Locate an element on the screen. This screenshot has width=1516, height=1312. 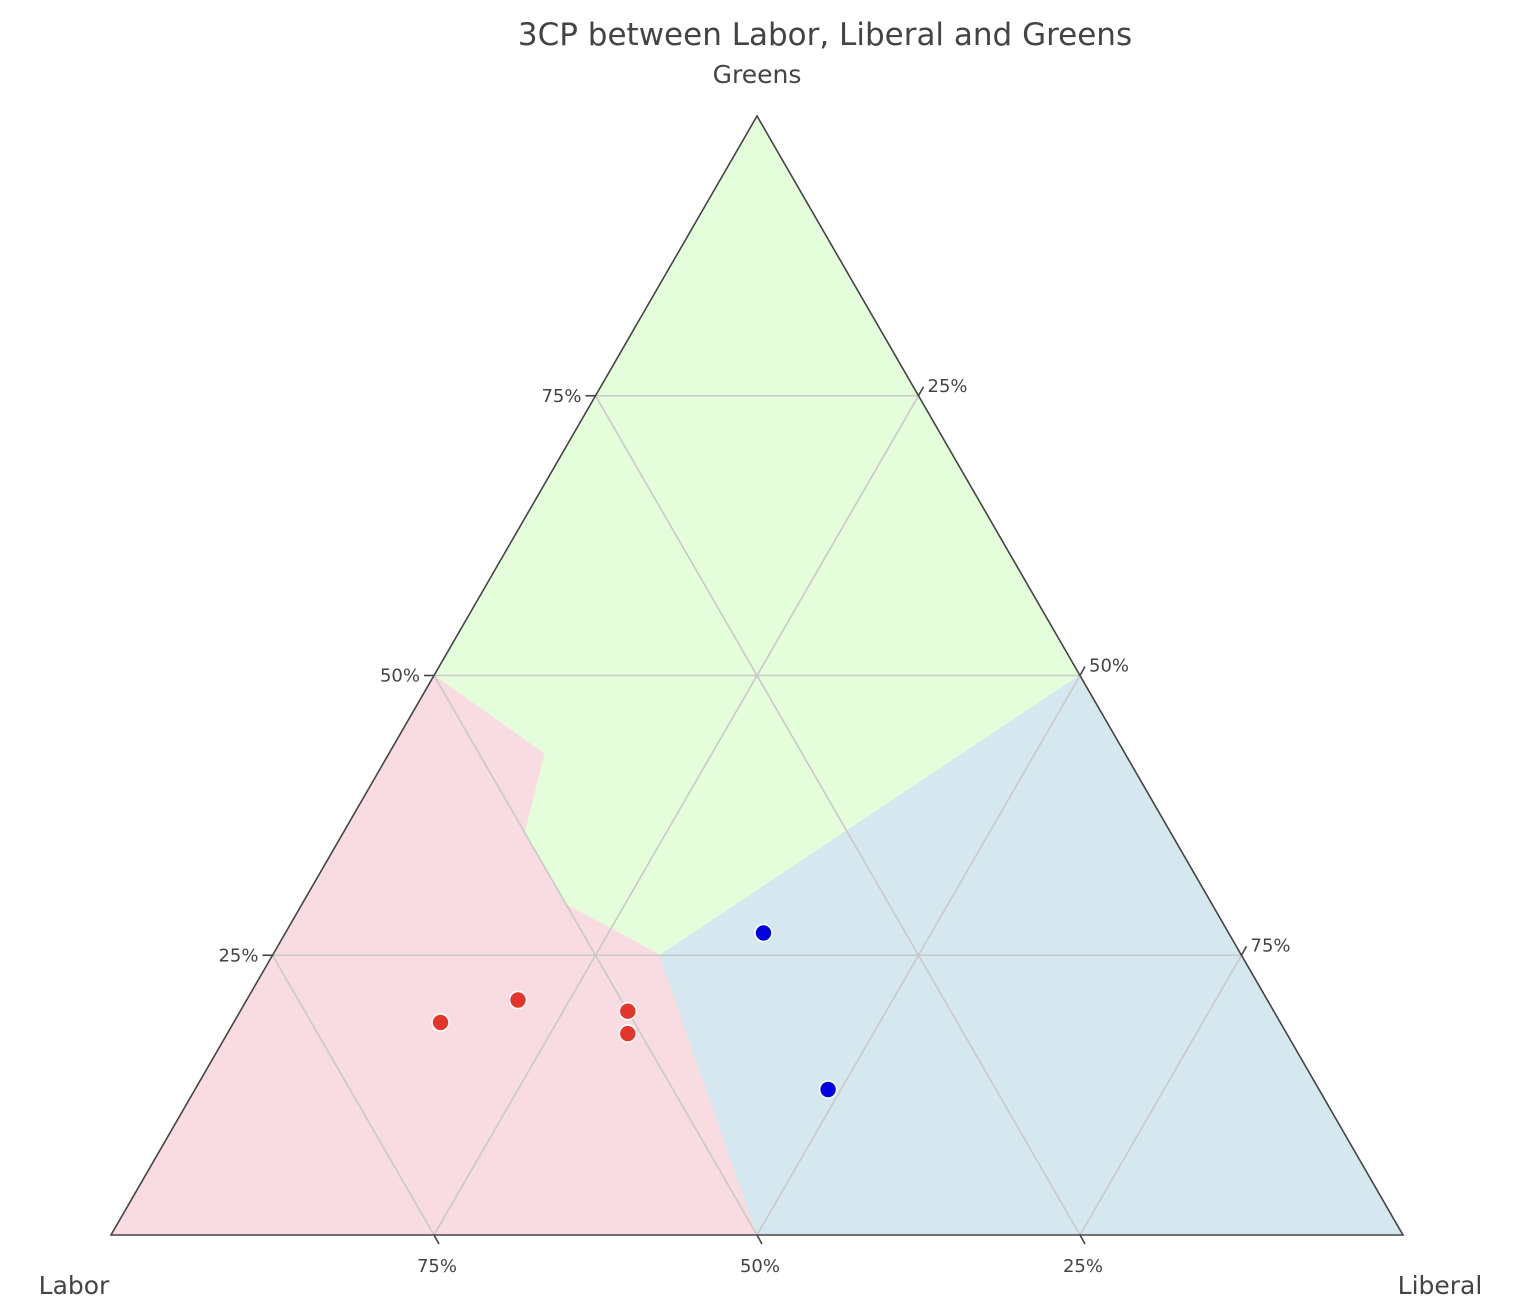
tick-label-liberal-75: 75% is located at coordinates (1271, 945).